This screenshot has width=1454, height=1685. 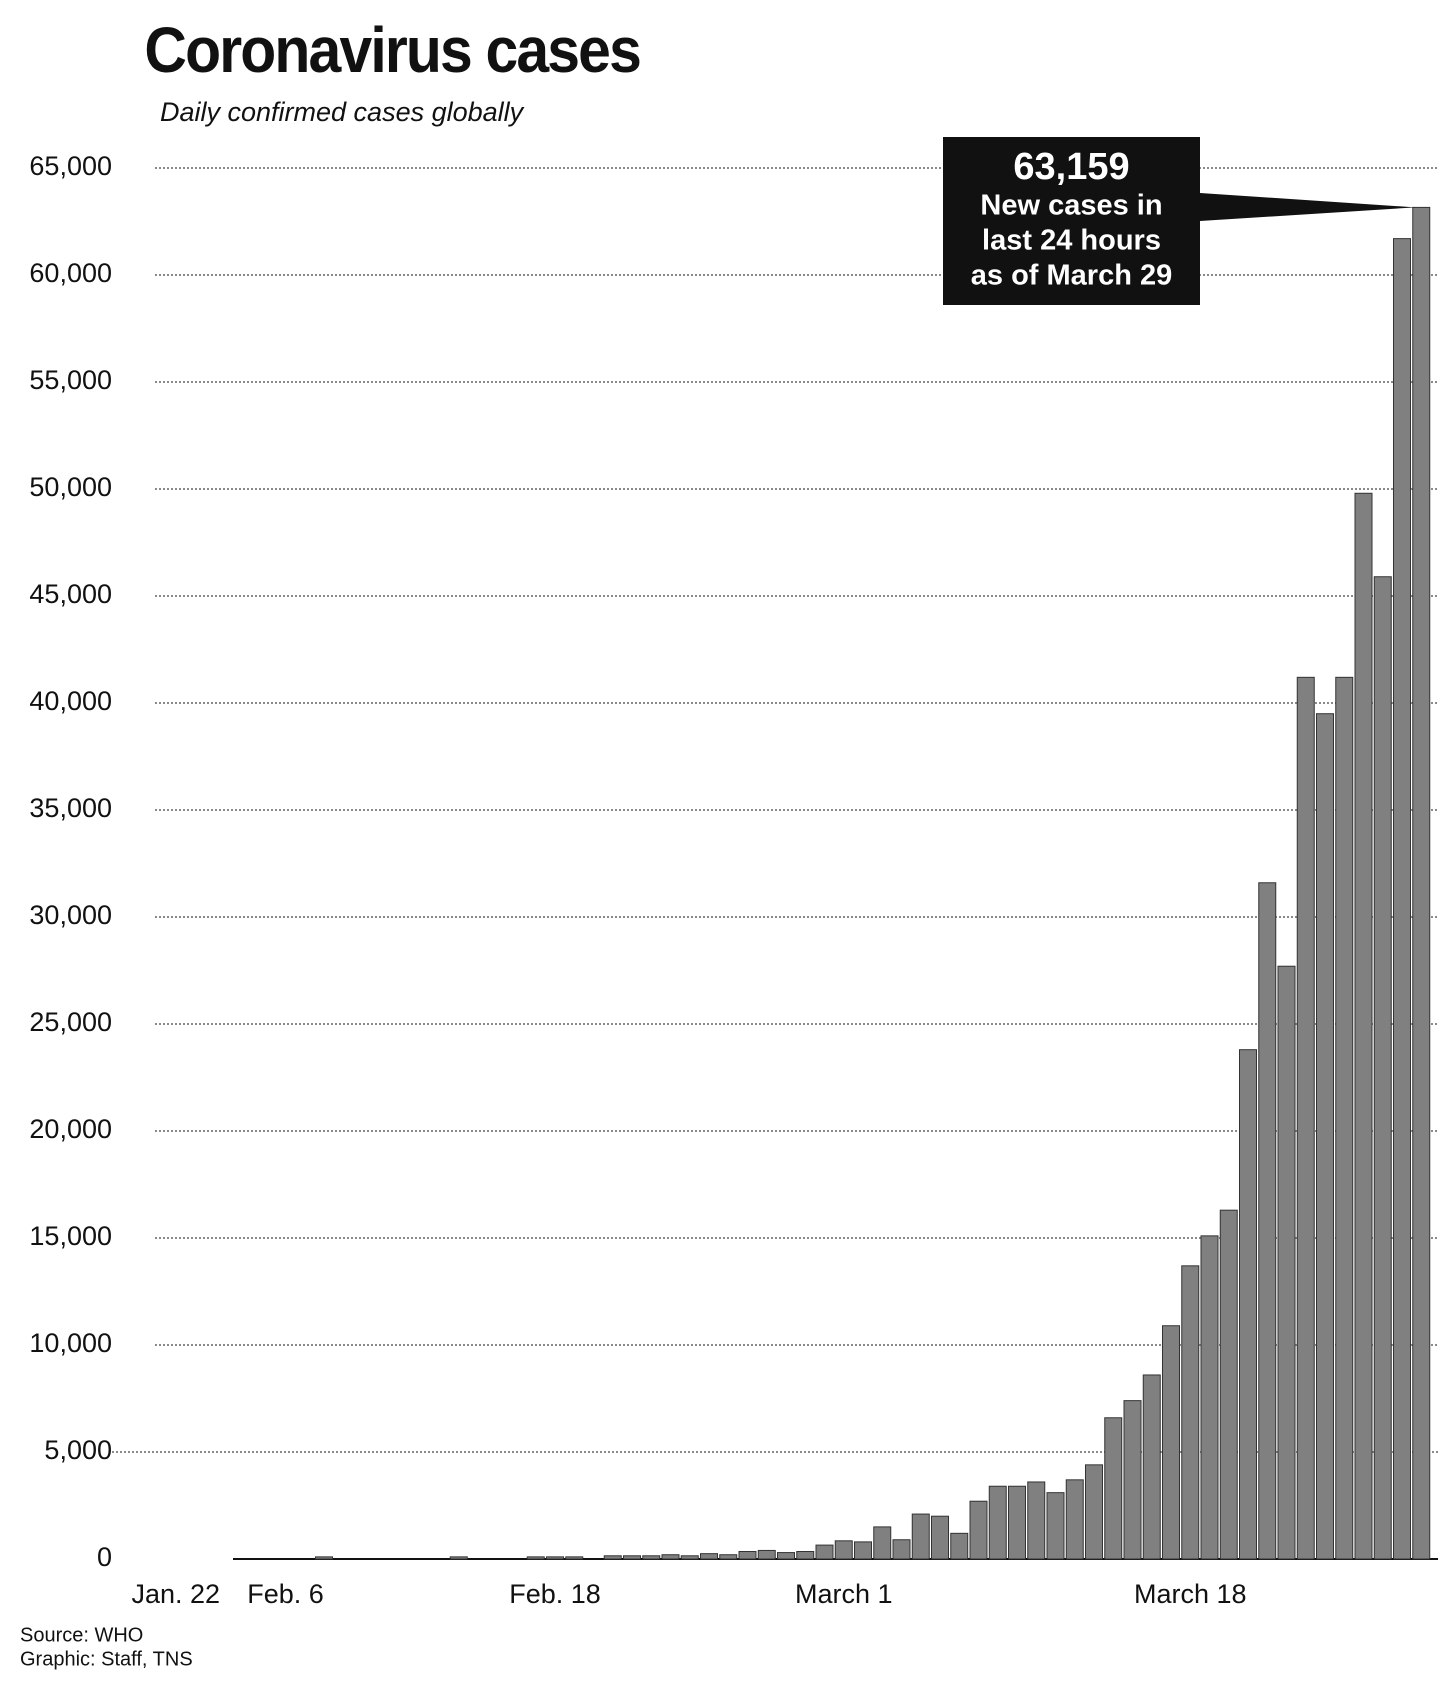 What do you see at coordinates (70, 915) in the screenshot?
I see `y-tick-label: 30,000` at bounding box center [70, 915].